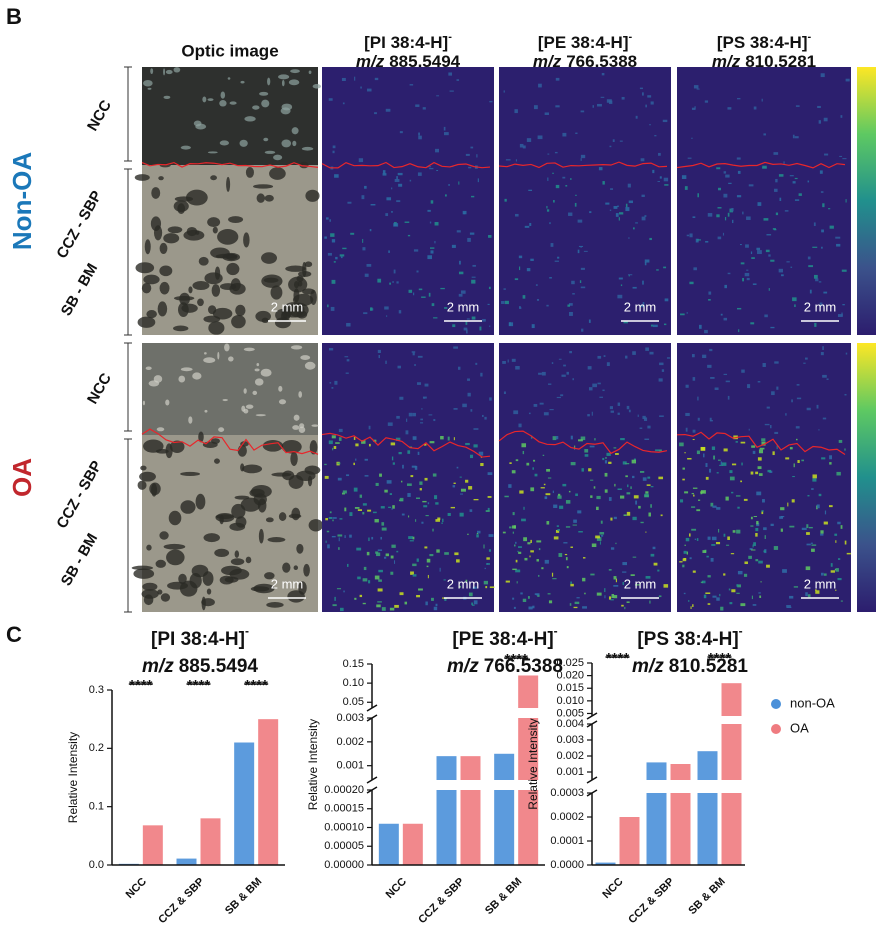 The height and width of the screenshot is (941, 883). What do you see at coordinates (287, 306) in the screenshot?
I see `scale-bar-label: 2 mm` at bounding box center [287, 306].